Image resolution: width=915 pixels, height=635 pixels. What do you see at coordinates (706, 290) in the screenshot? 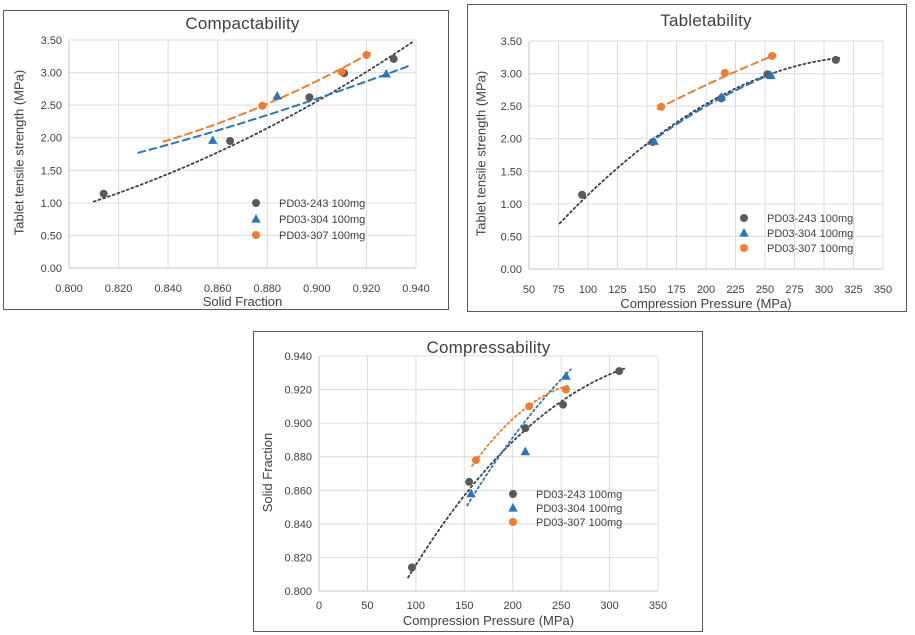
I see `x-tick-label: 200` at bounding box center [706, 290].